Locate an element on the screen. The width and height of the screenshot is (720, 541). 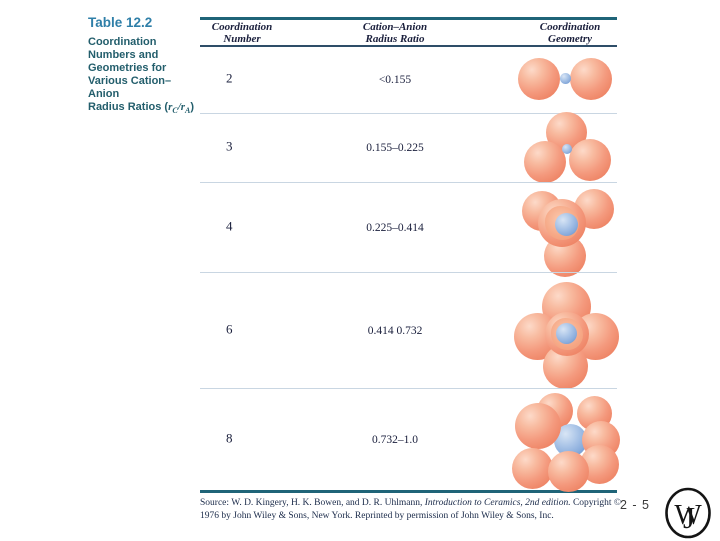
radius-ratio-value: 0.225–0.414 is located at coordinates (395, 227).